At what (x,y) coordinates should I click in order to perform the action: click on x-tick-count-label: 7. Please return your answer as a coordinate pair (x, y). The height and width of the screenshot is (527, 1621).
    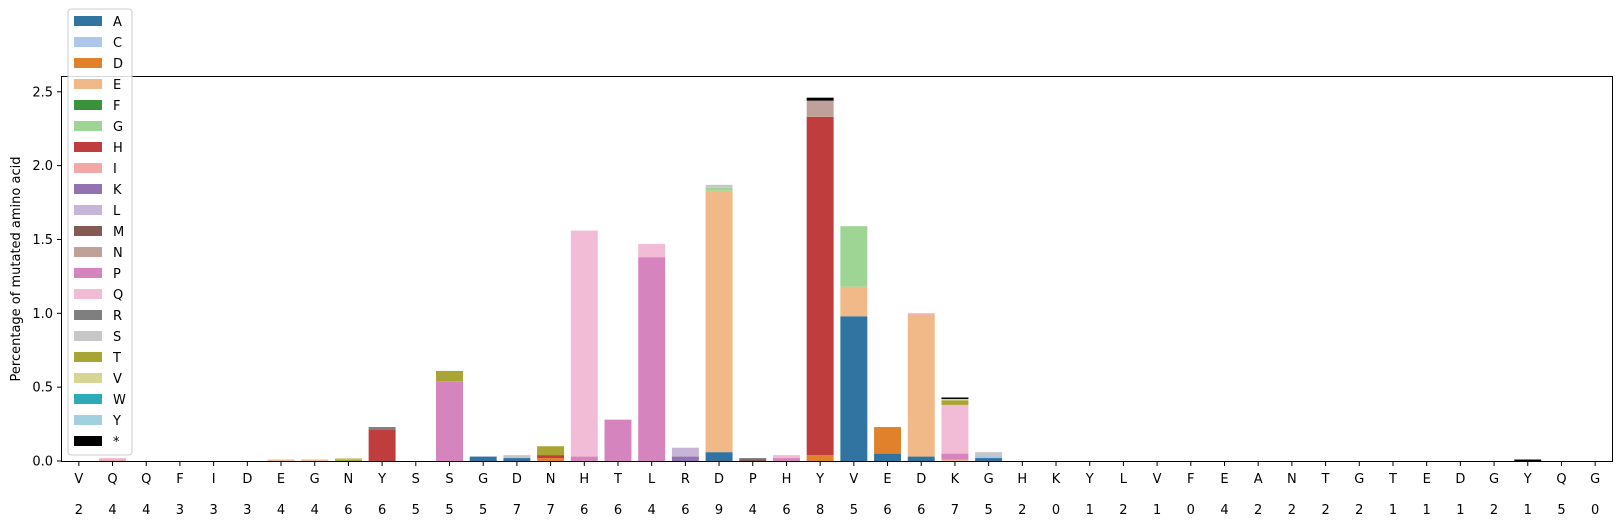
    Looking at the image, I should click on (955, 510).